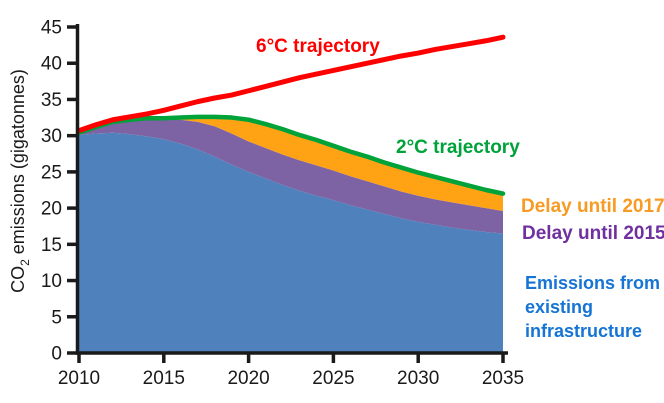 The image size is (664, 403). Describe the element at coordinates (51, 64) in the screenshot. I see `y-tick-label: 40` at that location.